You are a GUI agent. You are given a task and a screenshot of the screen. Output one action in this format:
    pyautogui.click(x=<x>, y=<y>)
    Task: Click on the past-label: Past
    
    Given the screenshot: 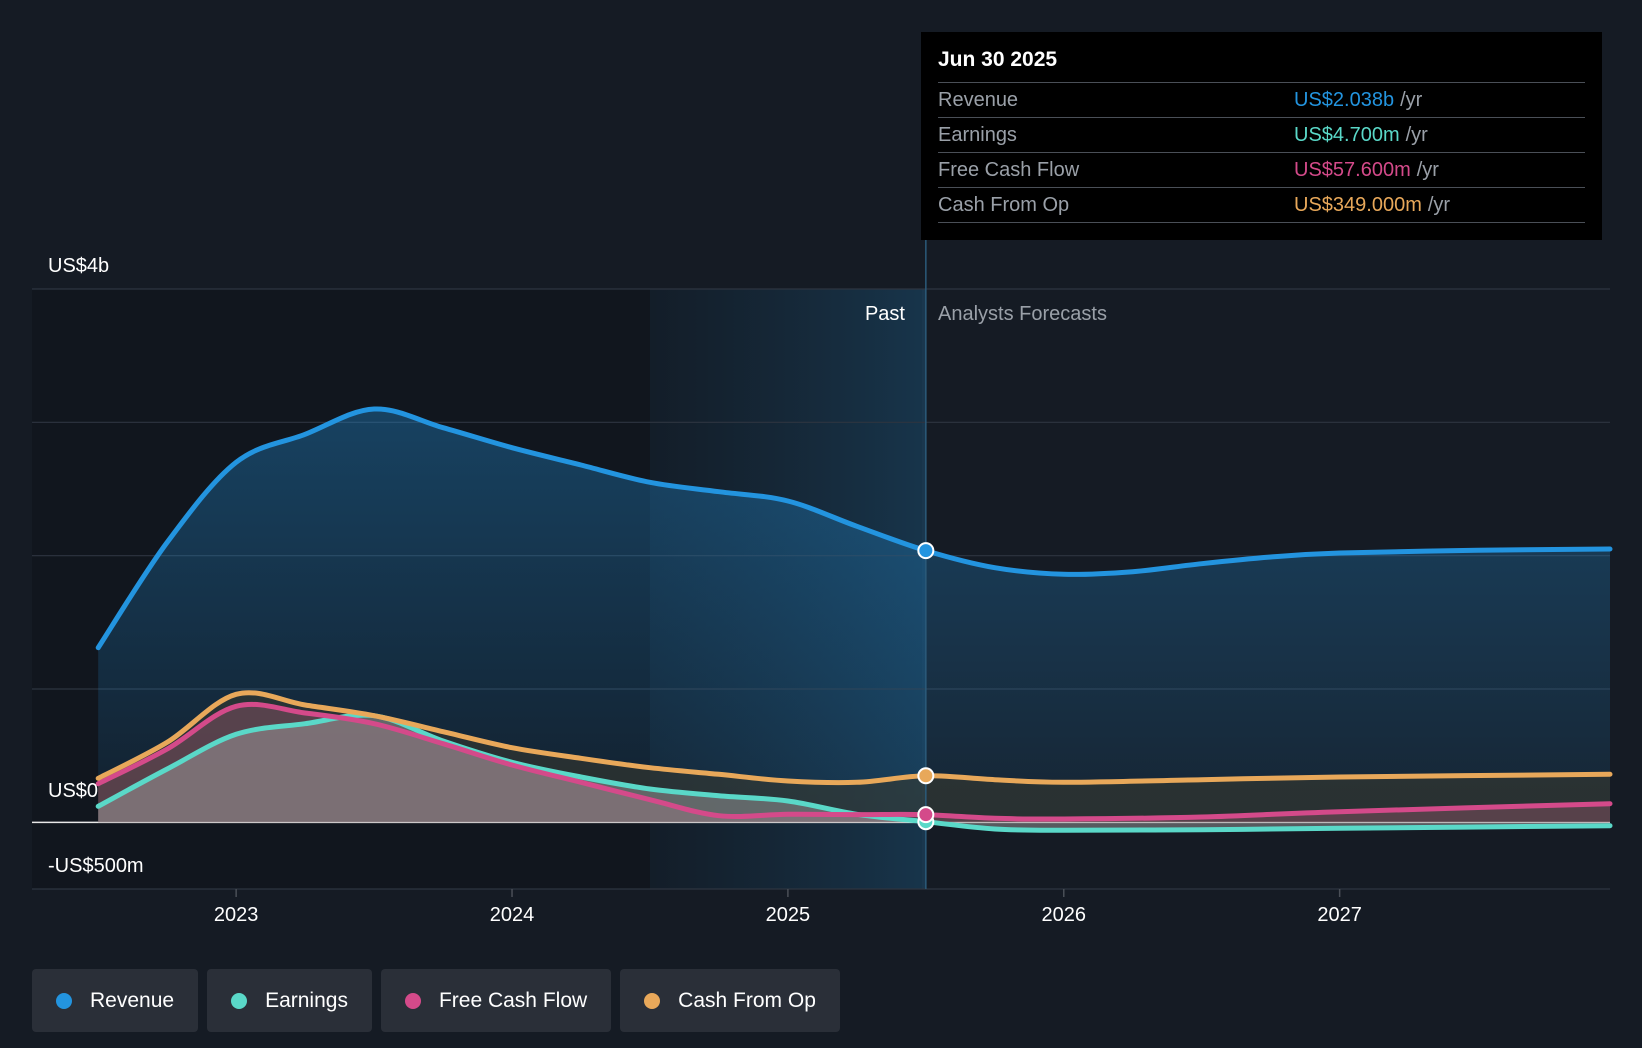 What is the action you would take?
    pyautogui.click(x=885, y=314)
    